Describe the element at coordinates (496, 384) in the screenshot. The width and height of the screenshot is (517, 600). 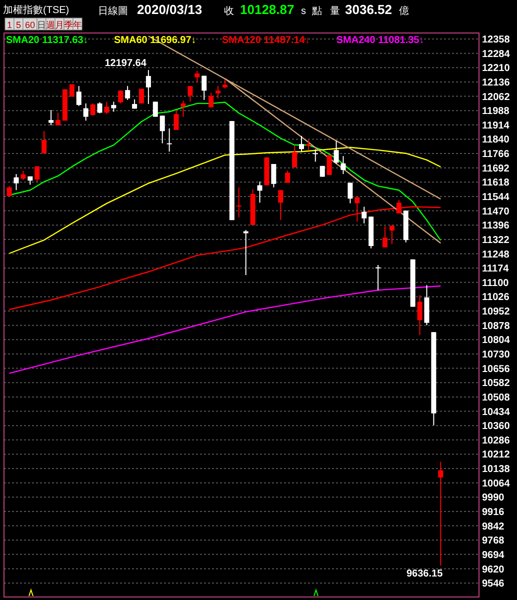
I see `y-tick-label: 10582` at that location.